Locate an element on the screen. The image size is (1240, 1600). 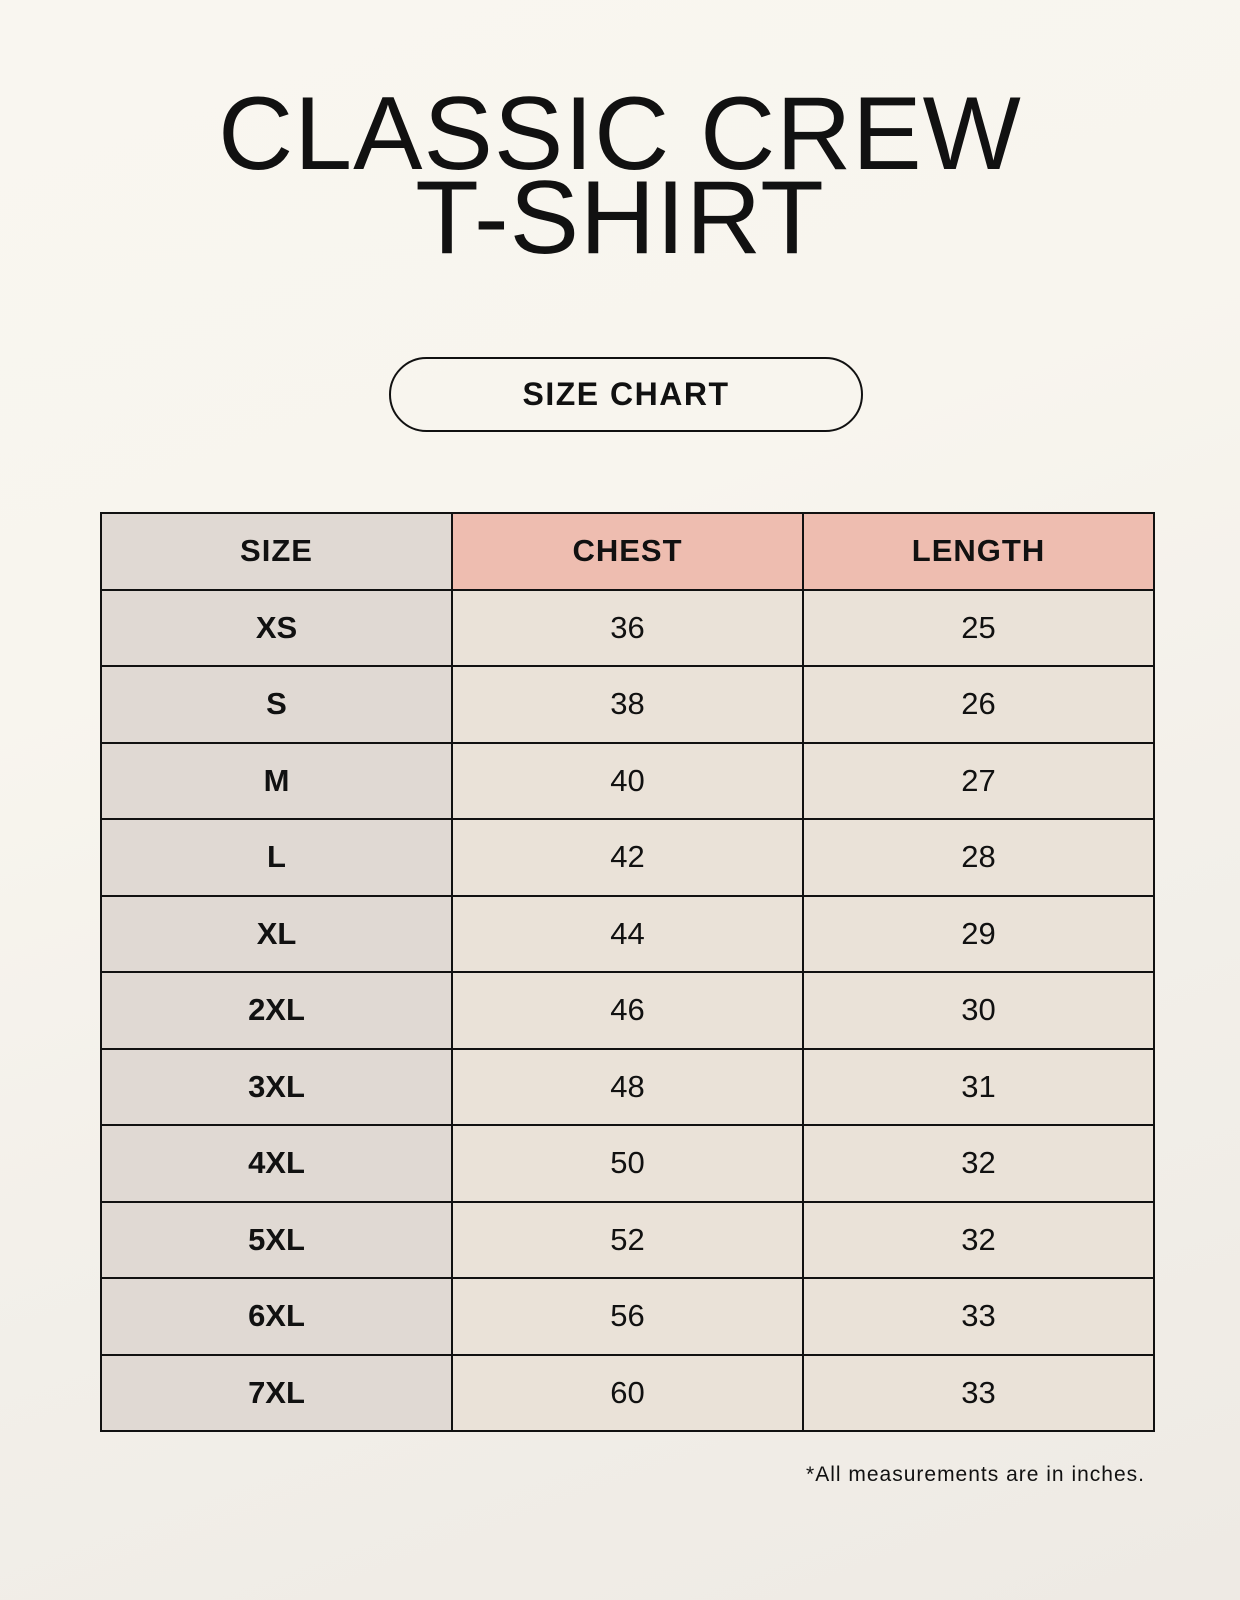
chest-cell: 56 is located at coordinates (627, 1316).